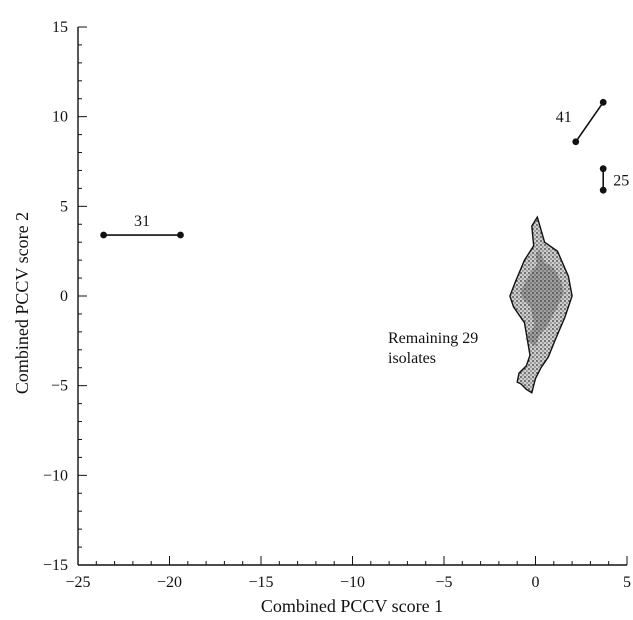 This screenshot has height=620, width=633. What do you see at coordinates (433, 338) in the screenshot?
I see `cluster-label-line1: Remaining 29` at bounding box center [433, 338].